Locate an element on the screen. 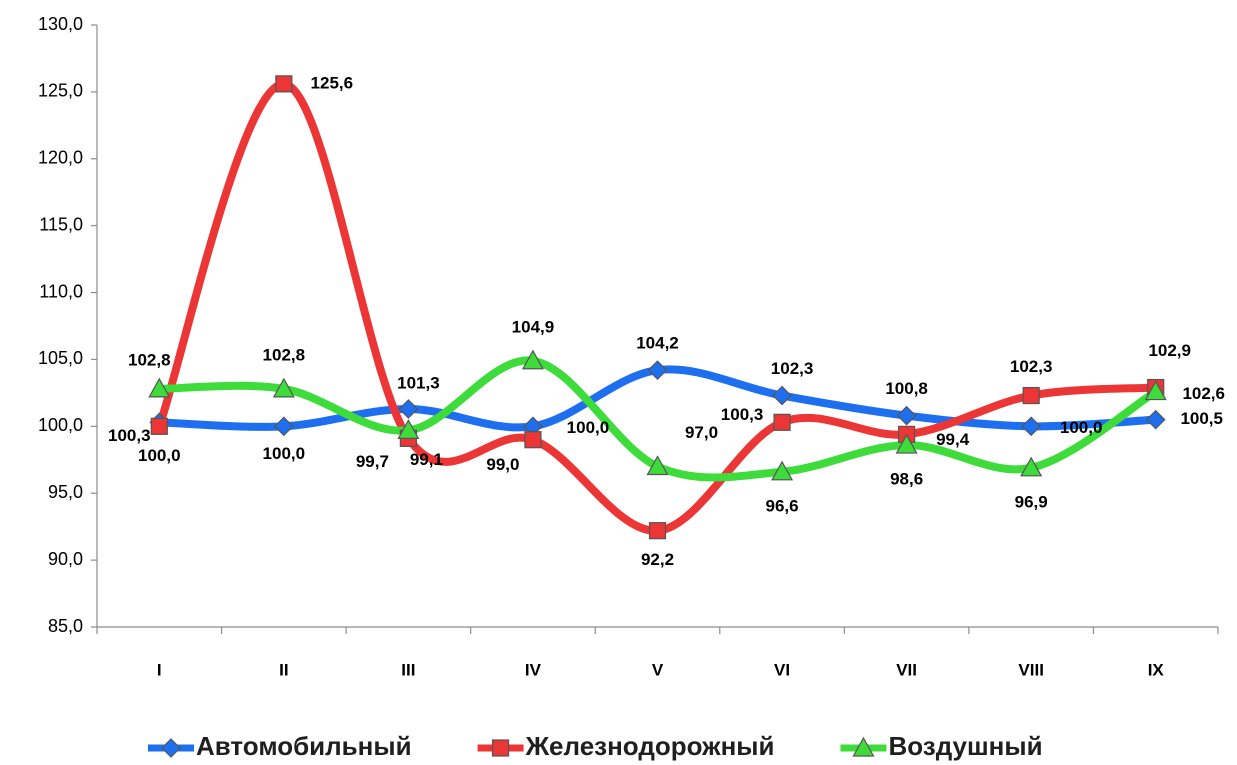 This screenshot has height=765, width=1237. data-label: 96,6 is located at coordinates (782, 505).